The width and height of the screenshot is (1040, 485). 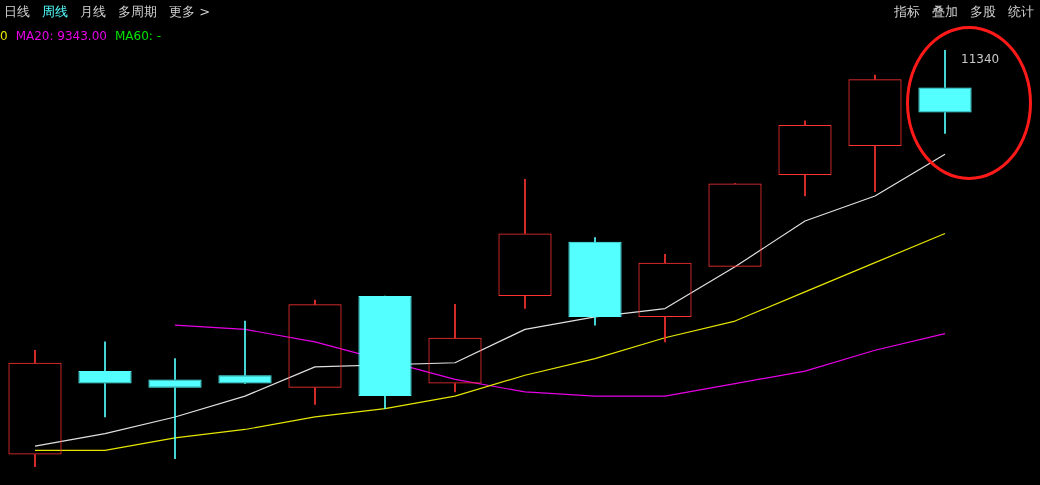 I want to click on text: 月线, so click(x=93, y=12).